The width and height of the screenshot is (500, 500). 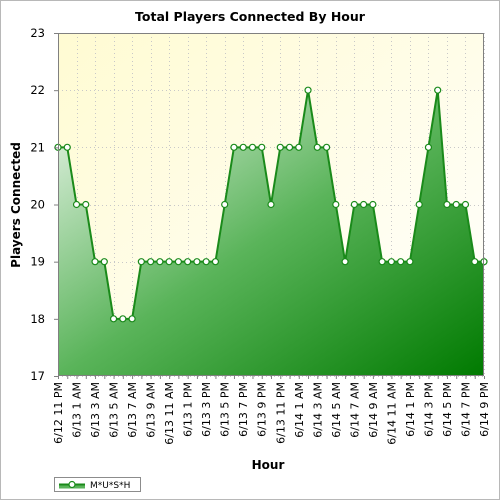 I want to click on x-tick-label: 6/13 1 PM, so click(x=188, y=409).